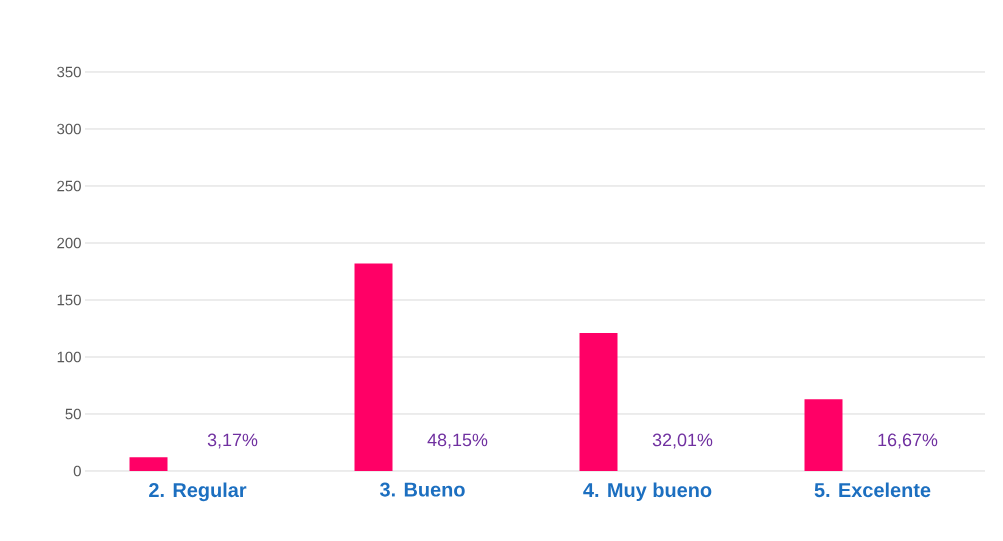 Image resolution: width=1003 pixels, height=541 pixels. I want to click on x-tick-label: 5. Excelente, so click(872, 490).